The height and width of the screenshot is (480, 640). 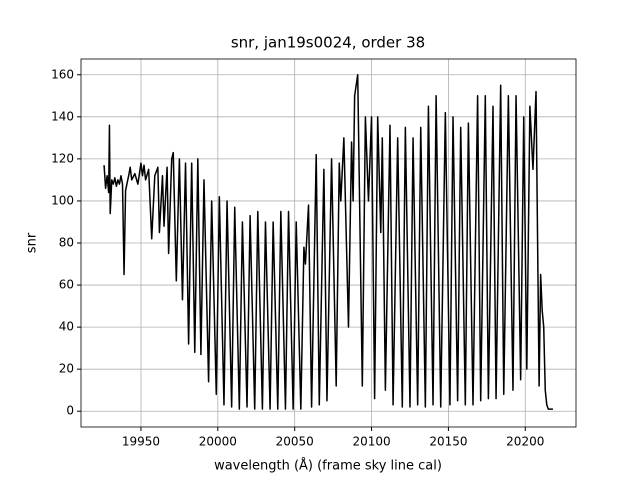 I want to click on y-axis-label: snr, so click(x=32, y=242).